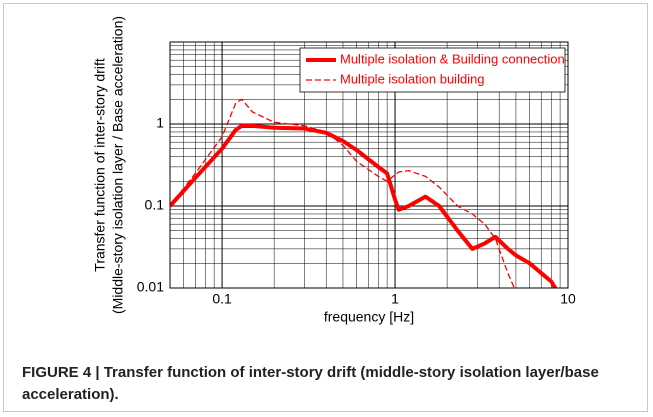 The image size is (653, 417). Describe the element at coordinates (150, 287) in the screenshot. I see `y-tick-label: 0.01` at that location.